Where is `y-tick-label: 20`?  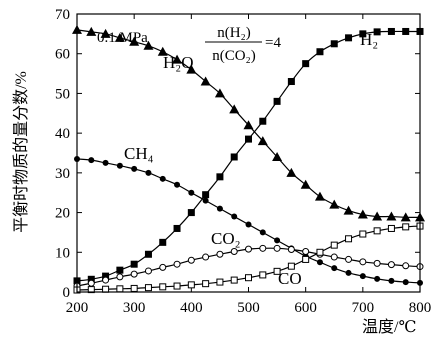 y-tick-label: 20 is located at coordinates (62, 214).